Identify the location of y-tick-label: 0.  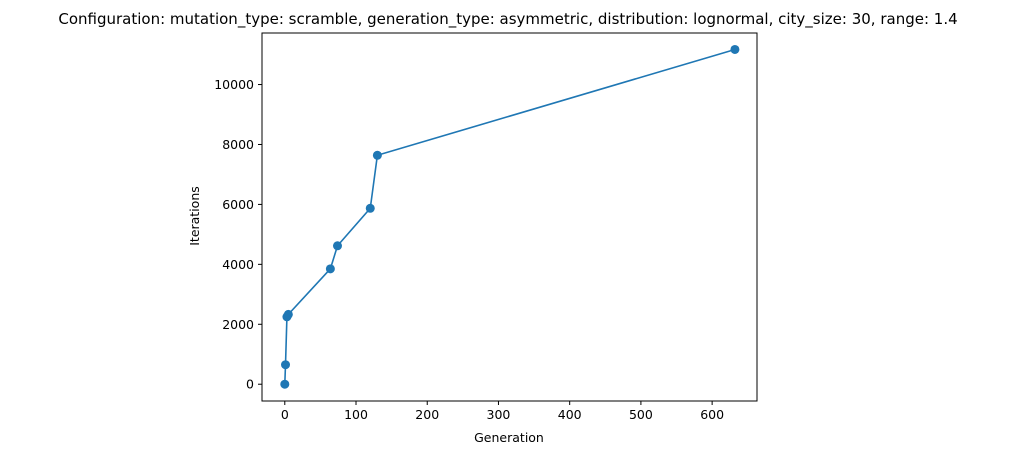
(250, 384).